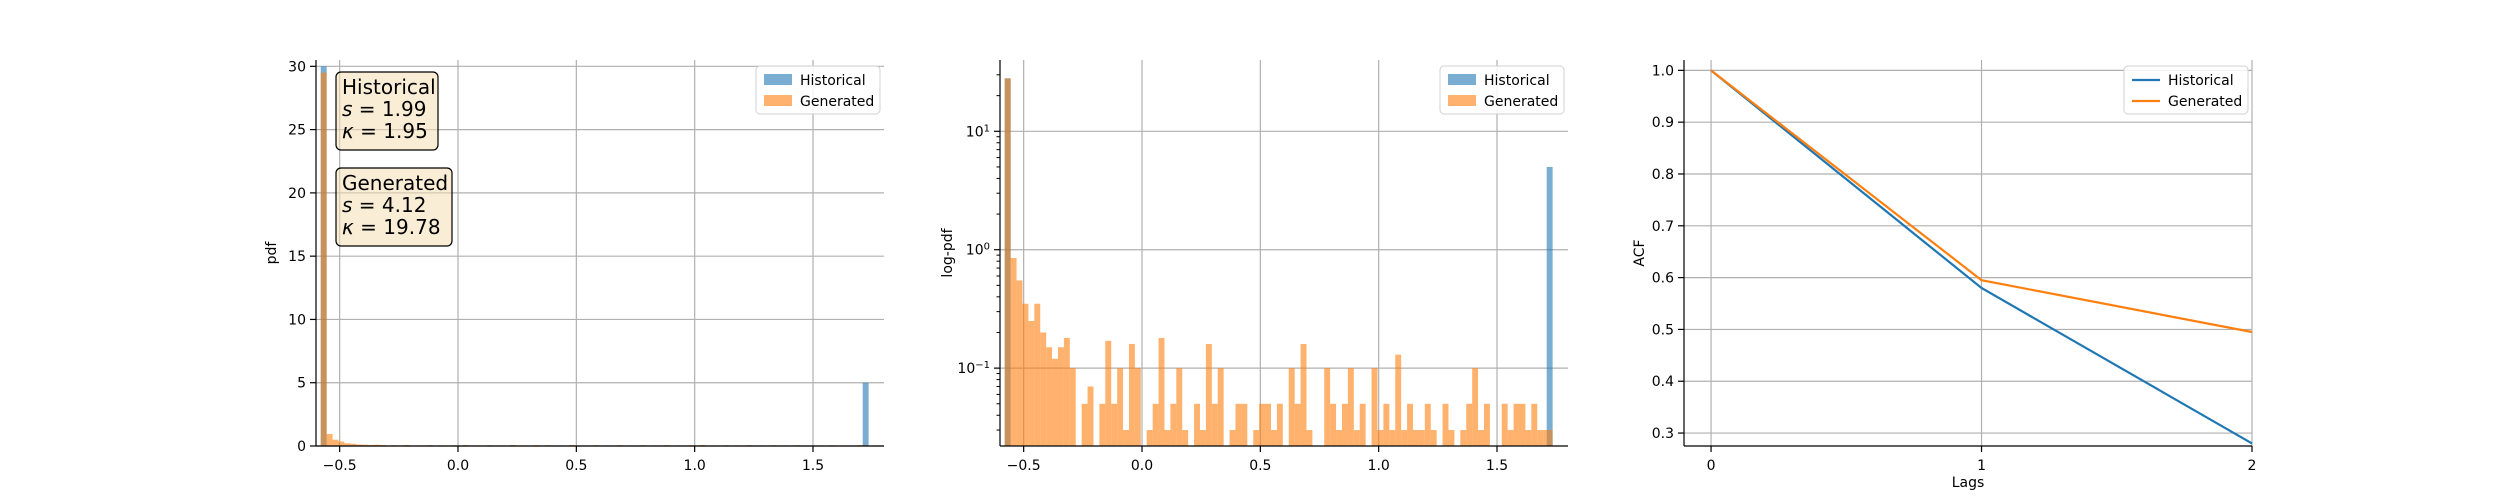 The height and width of the screenshot is (504, 2500). What do you see at coordinates (948, 252) in the screenshot?
I see `y-axis-label: log-pdf` at bounding box center [948, 252].